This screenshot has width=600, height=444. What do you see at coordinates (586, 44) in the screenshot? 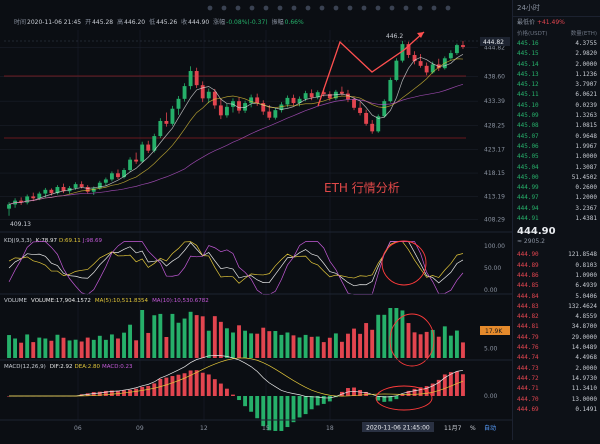
I see `order-amount: 4.3755` at bounding box center [586, 44].